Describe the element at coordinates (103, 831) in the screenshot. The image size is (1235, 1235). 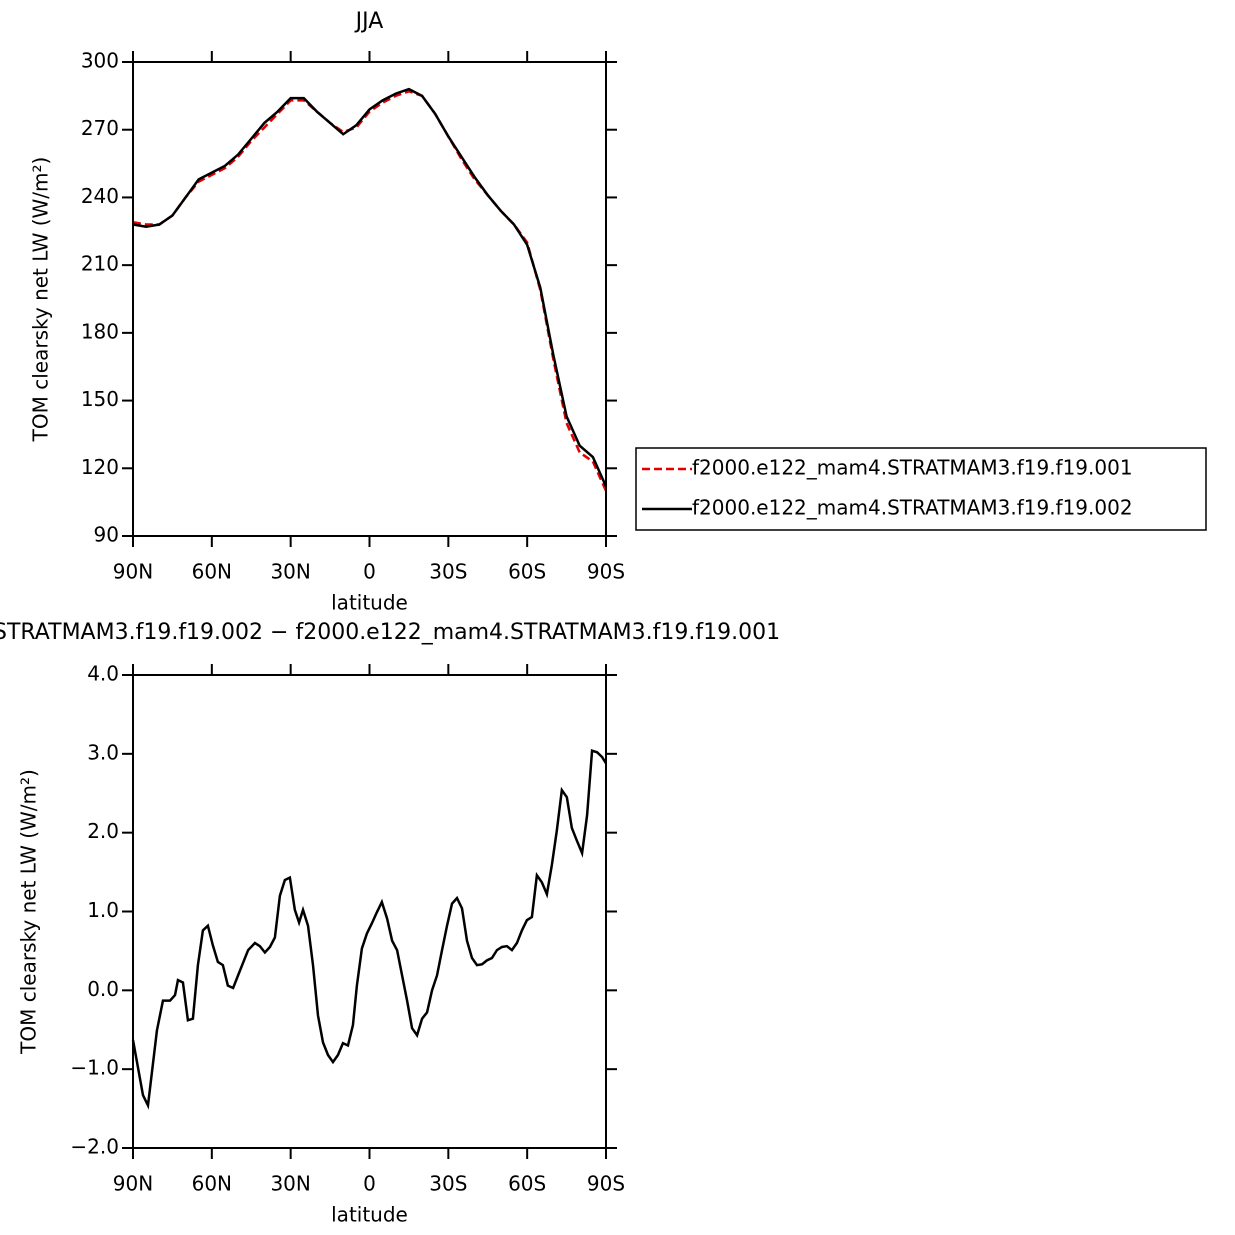
I see `y-tick-label: 2.0` at that location.